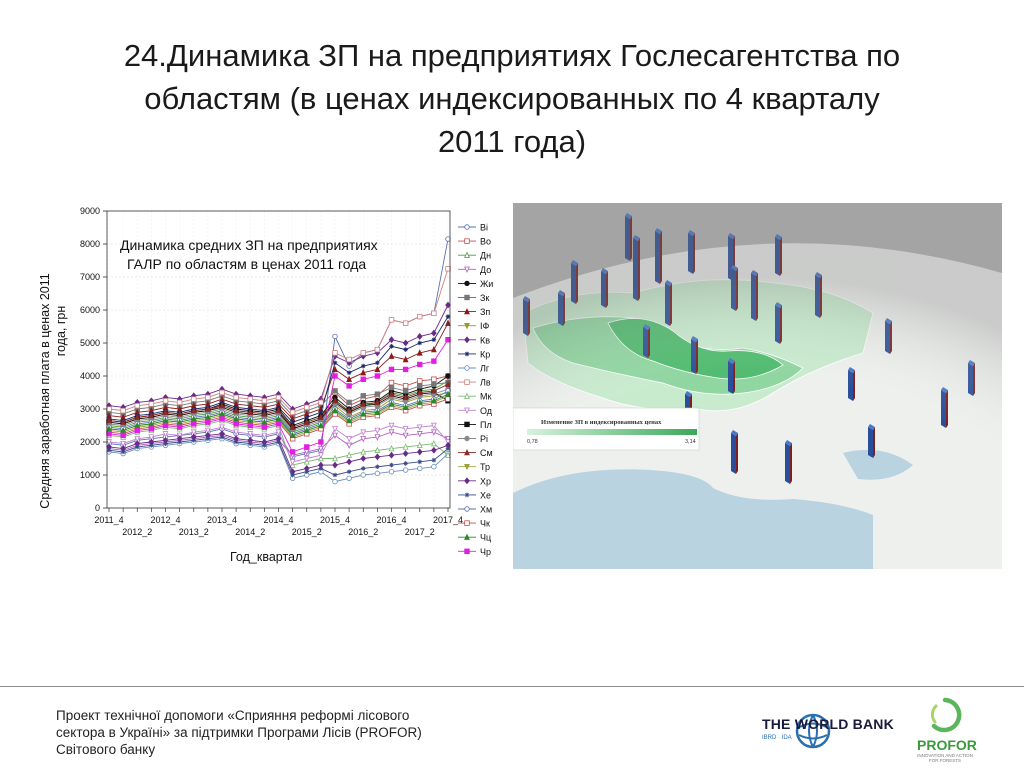  Describe the element at coordinates (90, 442) in the screenshot. I see `y-tick-label: 2000` at that location.